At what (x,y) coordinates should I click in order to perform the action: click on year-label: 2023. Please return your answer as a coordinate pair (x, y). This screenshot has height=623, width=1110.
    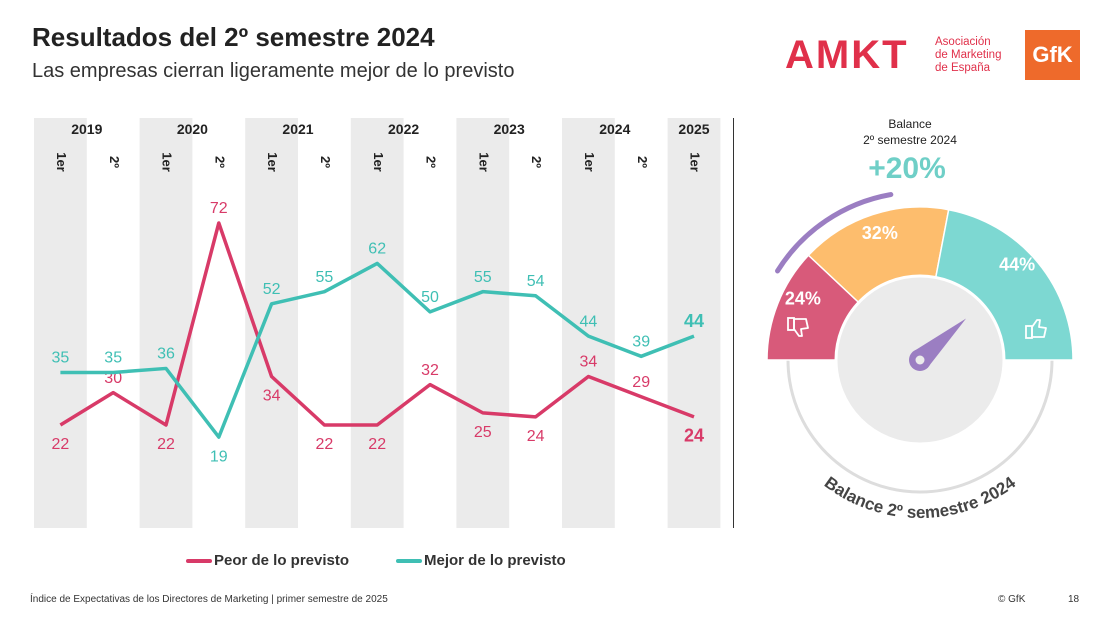
    Looking at the image, I should click on (509, 129).